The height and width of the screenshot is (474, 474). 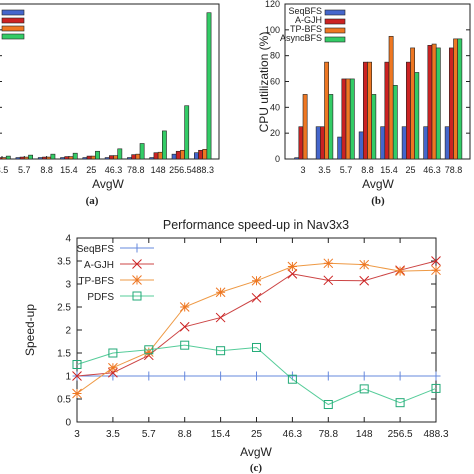 I want to click on x-tick-label: 256.5, so click(x=180, y=170).